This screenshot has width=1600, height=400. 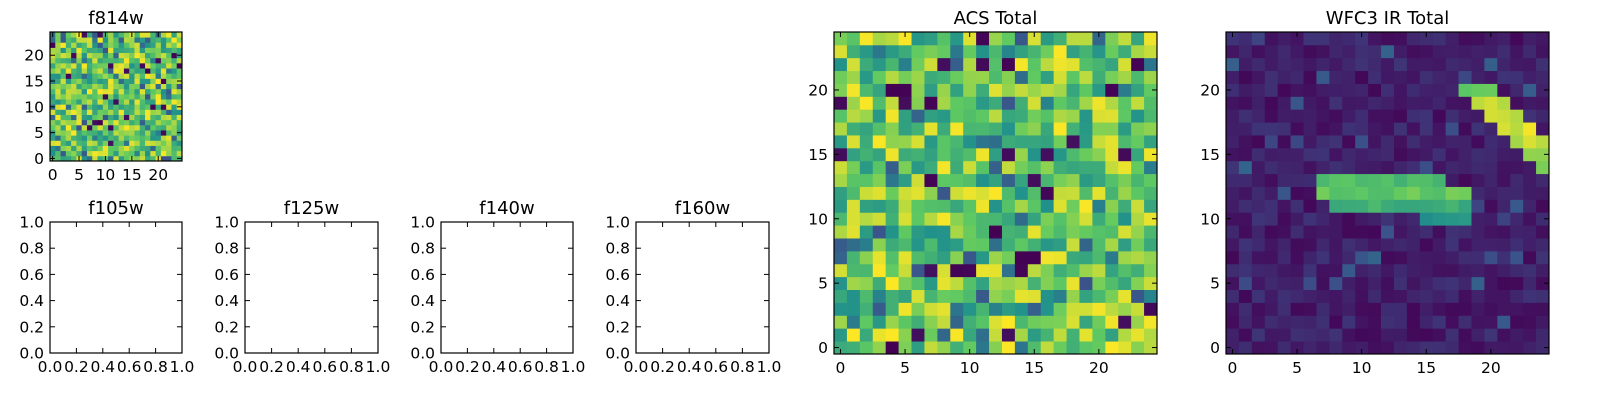 What do you see at coordinates (226, 327) in the screenshot?
I see `y-tick-label: 0.2` at bounding box center [226, 327].